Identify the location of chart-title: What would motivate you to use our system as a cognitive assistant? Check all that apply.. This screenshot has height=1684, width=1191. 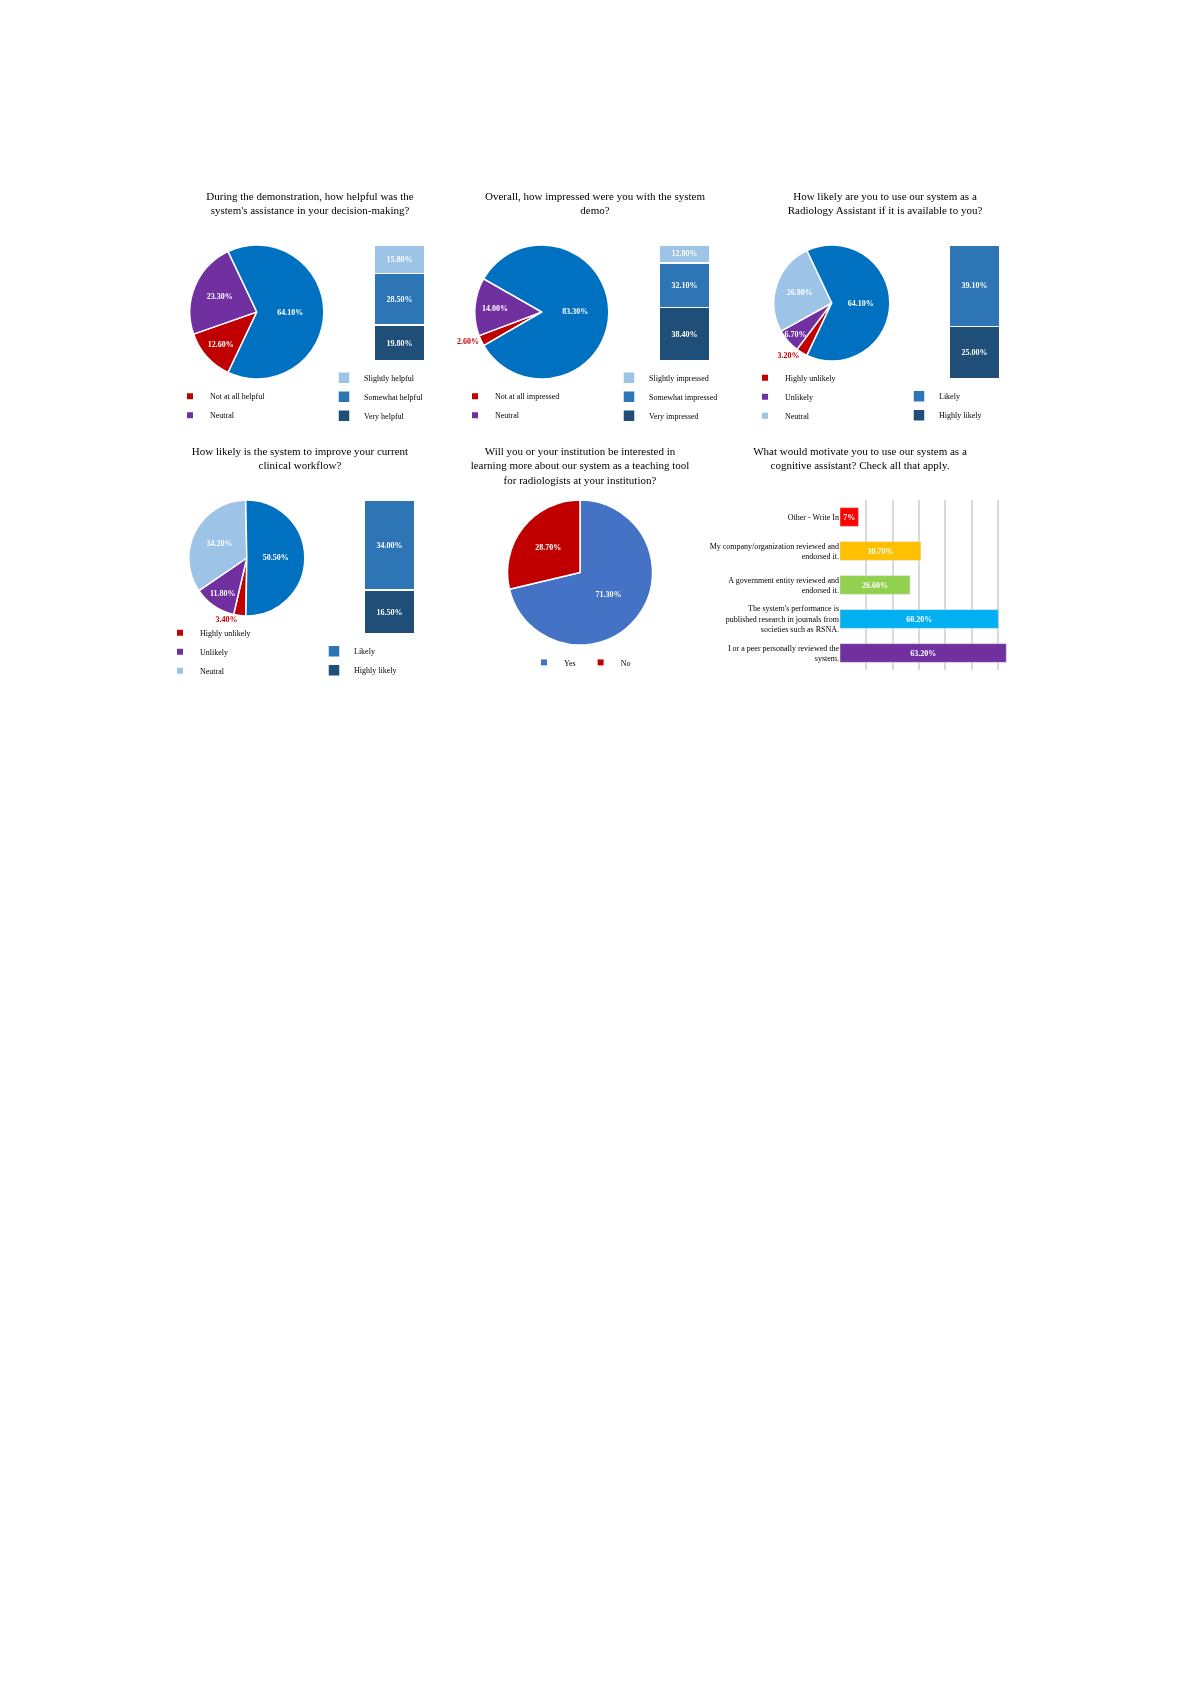
(860, 458).